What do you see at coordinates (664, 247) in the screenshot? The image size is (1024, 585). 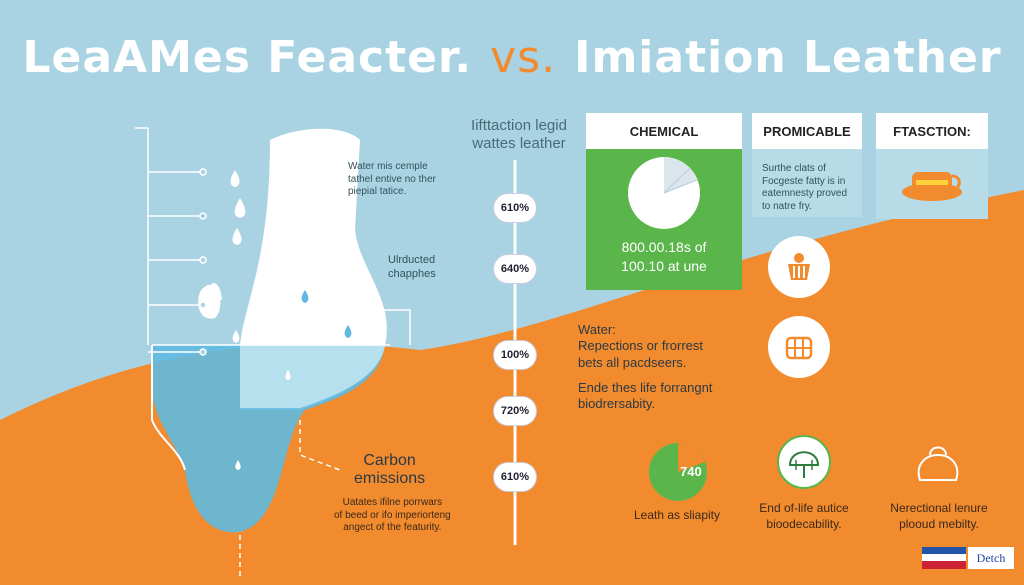 I see `chemical-value-line: 800.00.18s of` at bounding box center [664, 247].